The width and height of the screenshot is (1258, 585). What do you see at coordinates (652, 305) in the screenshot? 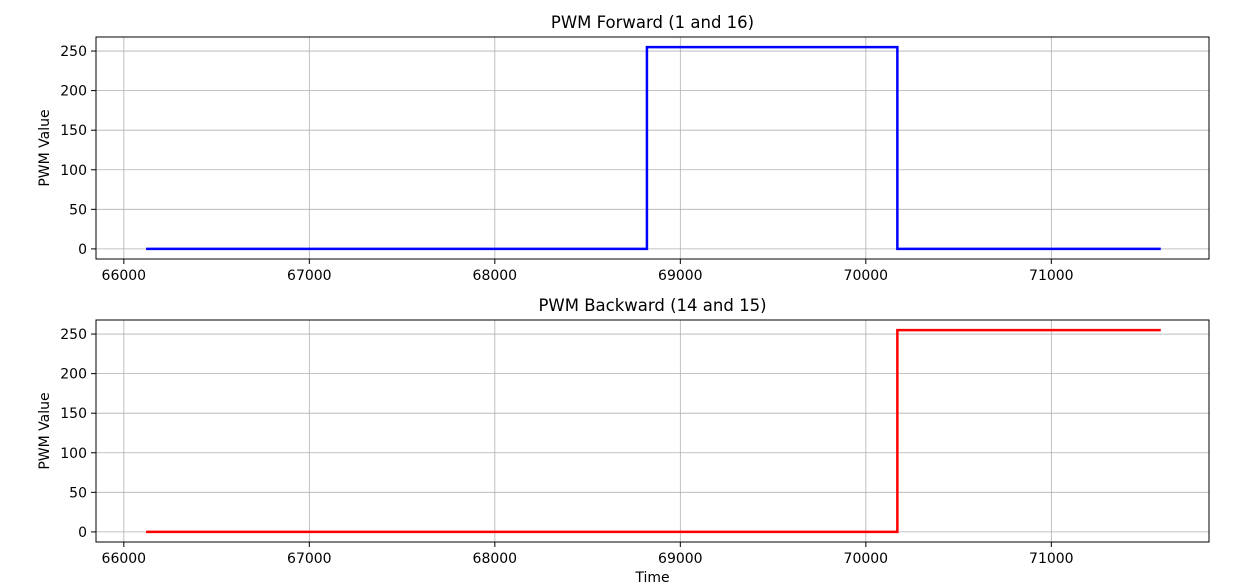
I see `chart-title: PWM Backward (14 and 15)` at bounding box center [652, 305].